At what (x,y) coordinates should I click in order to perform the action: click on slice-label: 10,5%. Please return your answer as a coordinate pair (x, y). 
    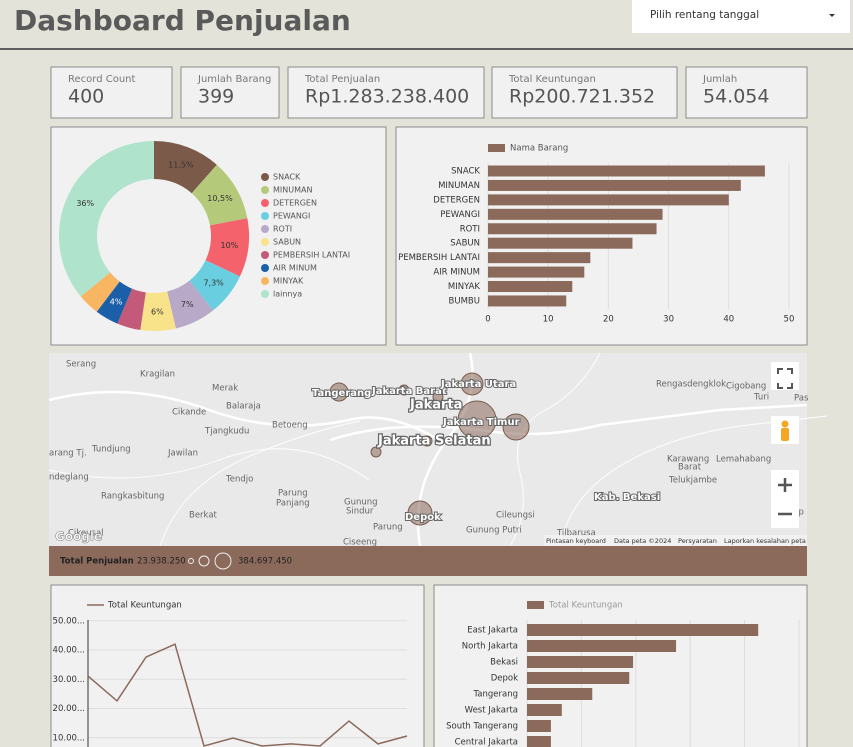
    Looking at the image, I should click on (220, 198).